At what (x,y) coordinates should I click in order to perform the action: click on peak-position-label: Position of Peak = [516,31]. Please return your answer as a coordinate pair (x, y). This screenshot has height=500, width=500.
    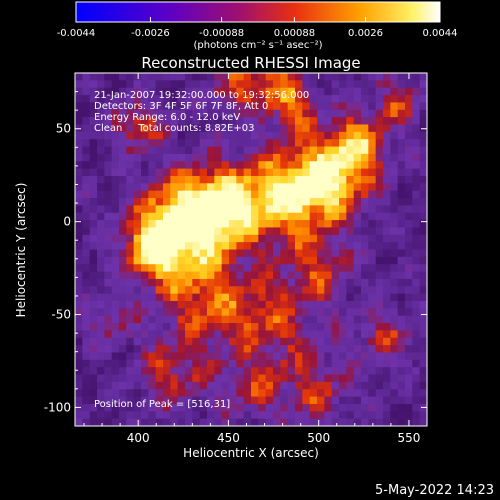
    Looking at the image, I should click on (162, 404).